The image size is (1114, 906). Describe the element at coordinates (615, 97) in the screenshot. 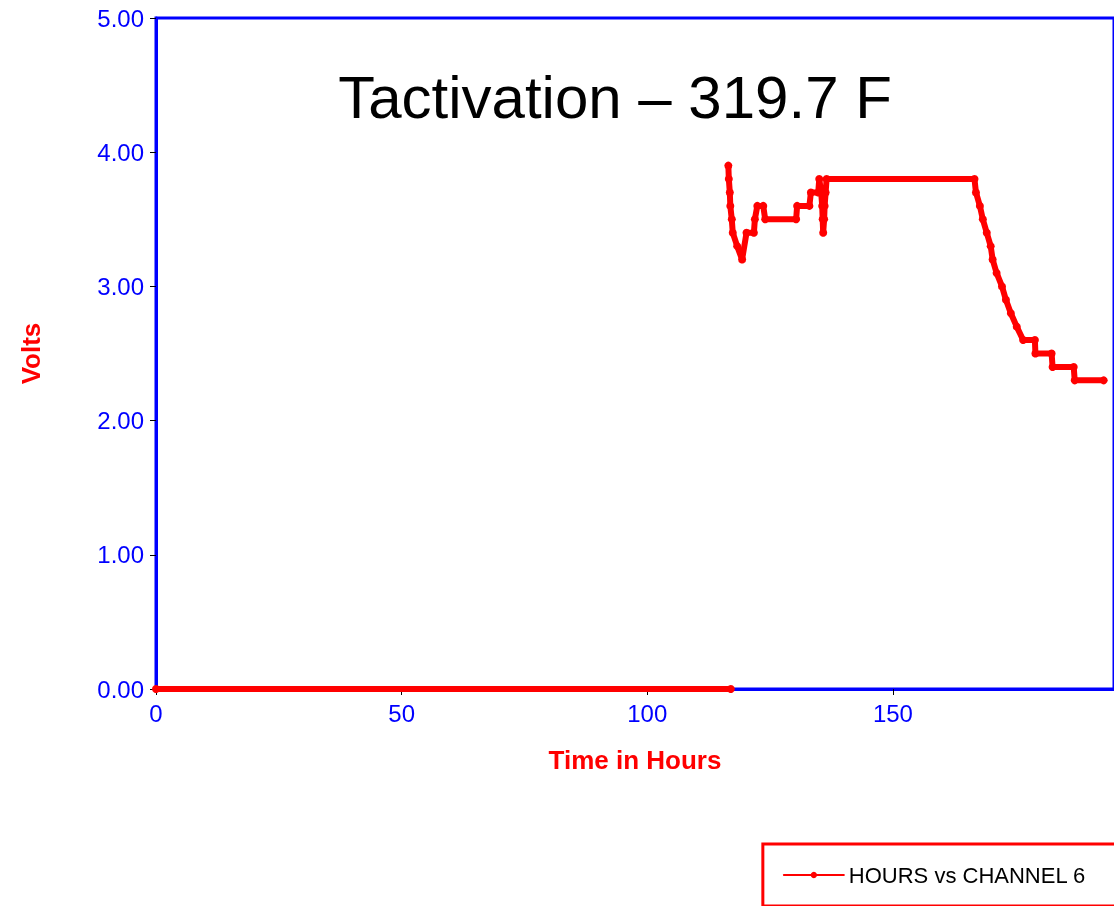

I see `text: Tactivation – 319.7 F` at that location.